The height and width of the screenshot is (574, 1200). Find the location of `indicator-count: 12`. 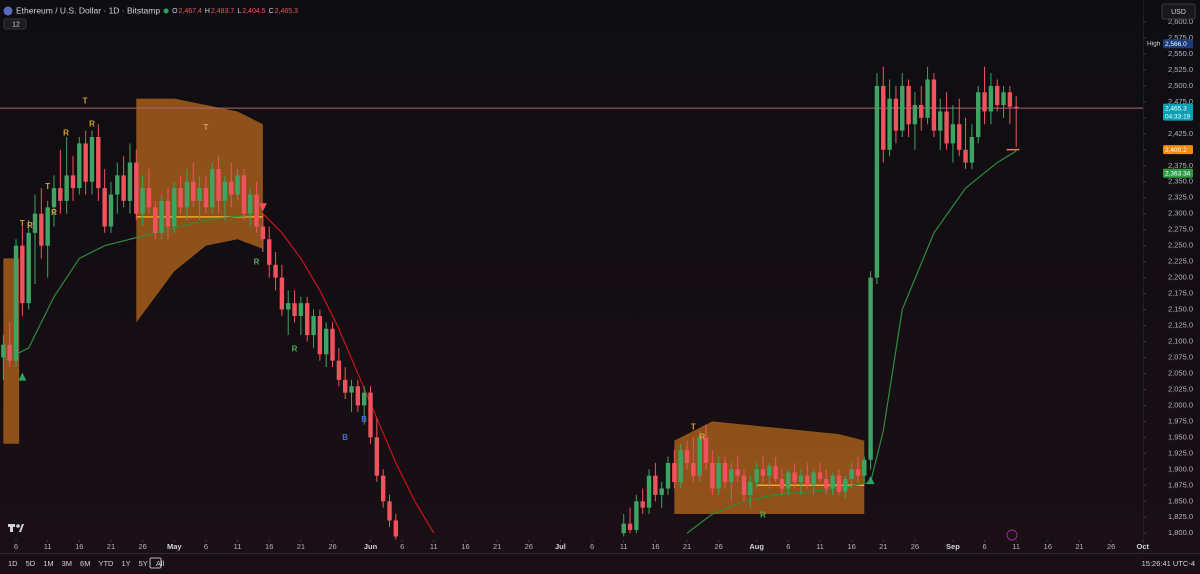

indicator-count: 12 is located at coordinates (16, 24).